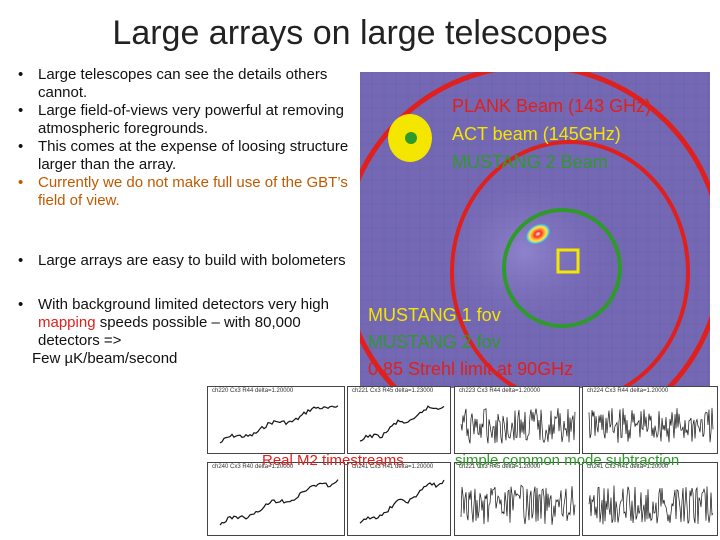 Image resolution: width=720 pixels, height=540 pixels. What do you see at coordinates (67, 322) in the screenshot?
I see `mapping-keyword: mapping` at bounding box center [67, 322].